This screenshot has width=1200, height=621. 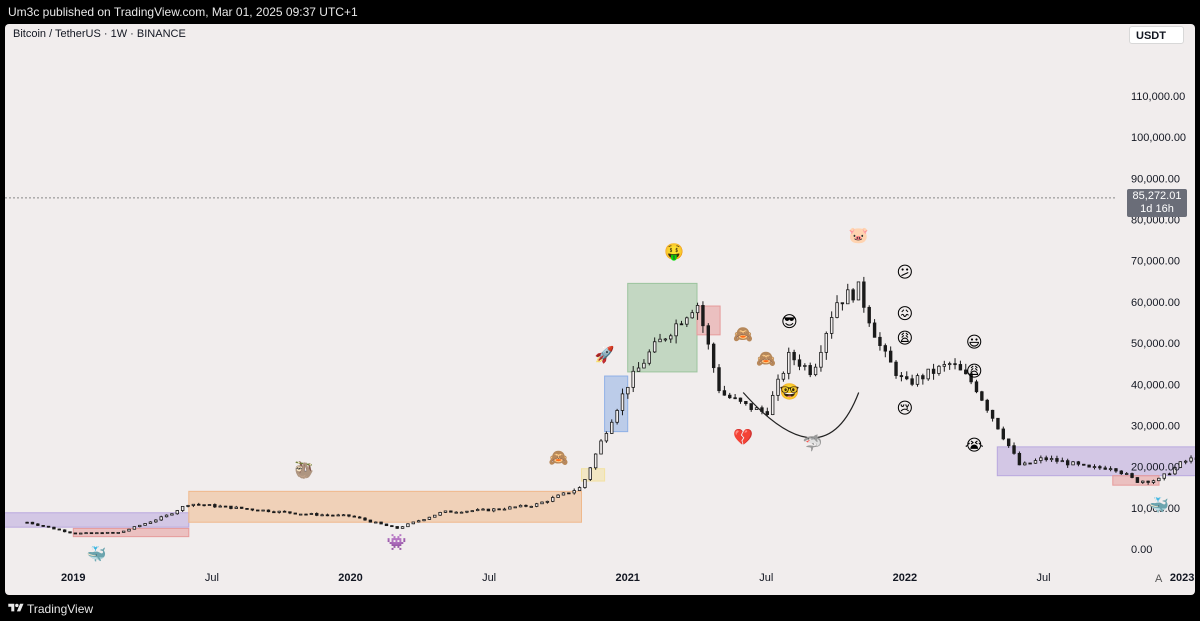 What do you see at coordinates (1159, 579) in the screenshot?
I see `auto-scale-label: A` at bounding box center [1159, 579].